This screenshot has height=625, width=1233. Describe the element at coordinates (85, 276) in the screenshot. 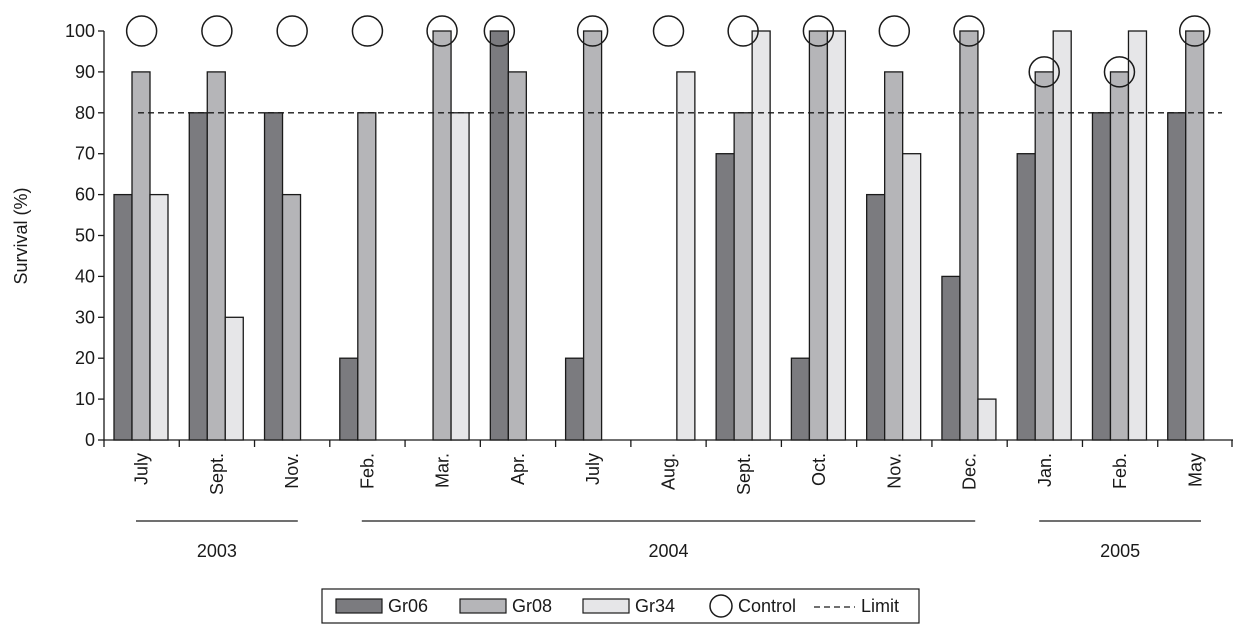

I see `y-tick-label: 40` at that location.